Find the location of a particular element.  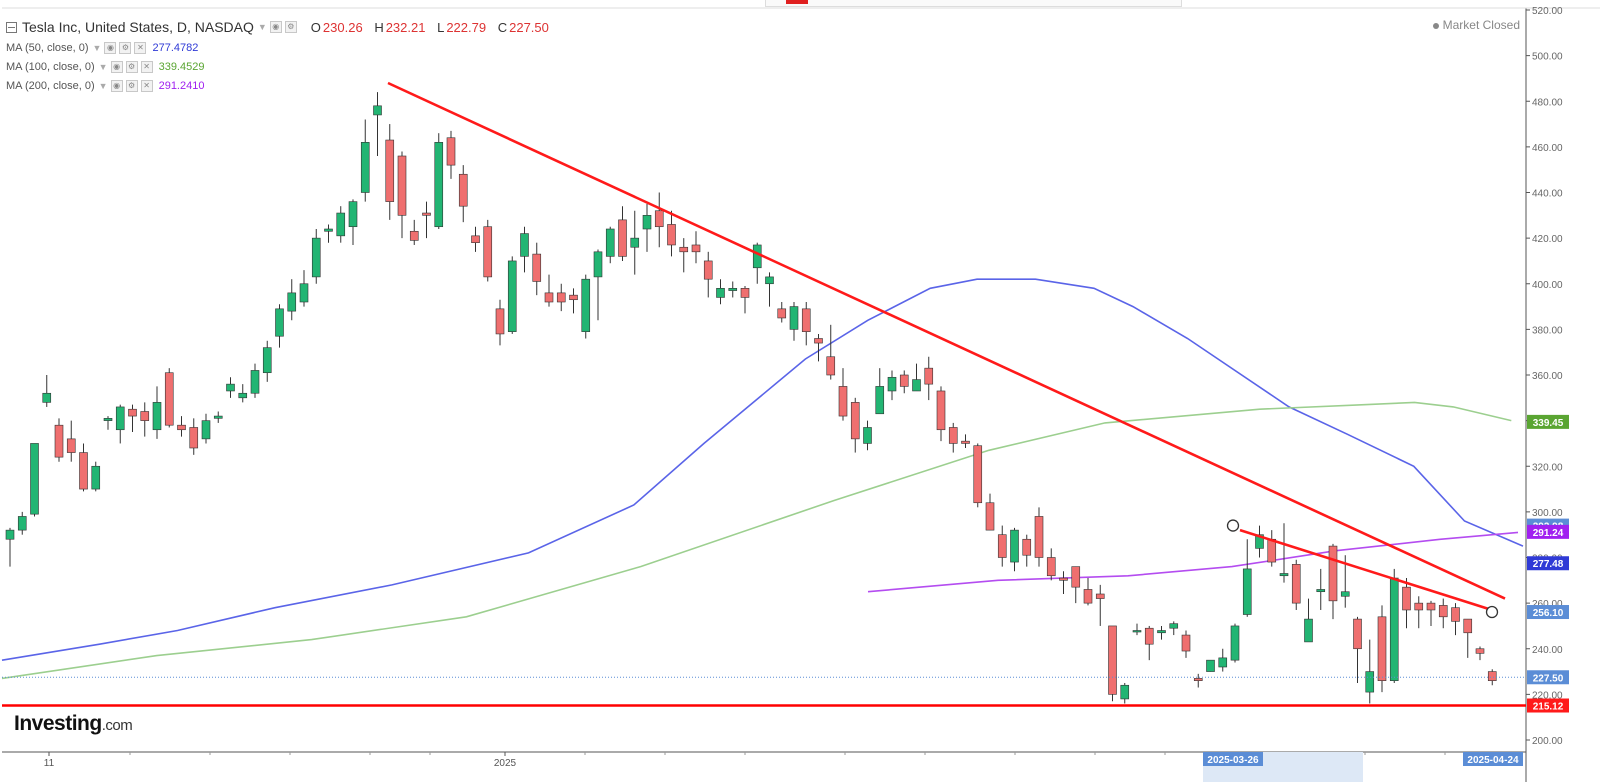

indicator-ma200: MA (200, close, 0) ▼ ◉ ⚙ ✕ 291.2410 is located at coordinates (277, 85).